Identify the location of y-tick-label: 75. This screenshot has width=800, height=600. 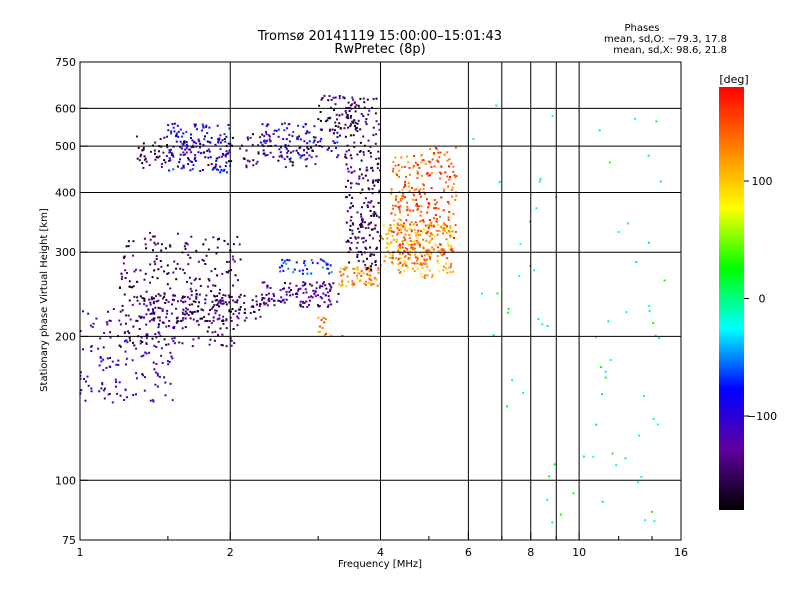
(69, 540).